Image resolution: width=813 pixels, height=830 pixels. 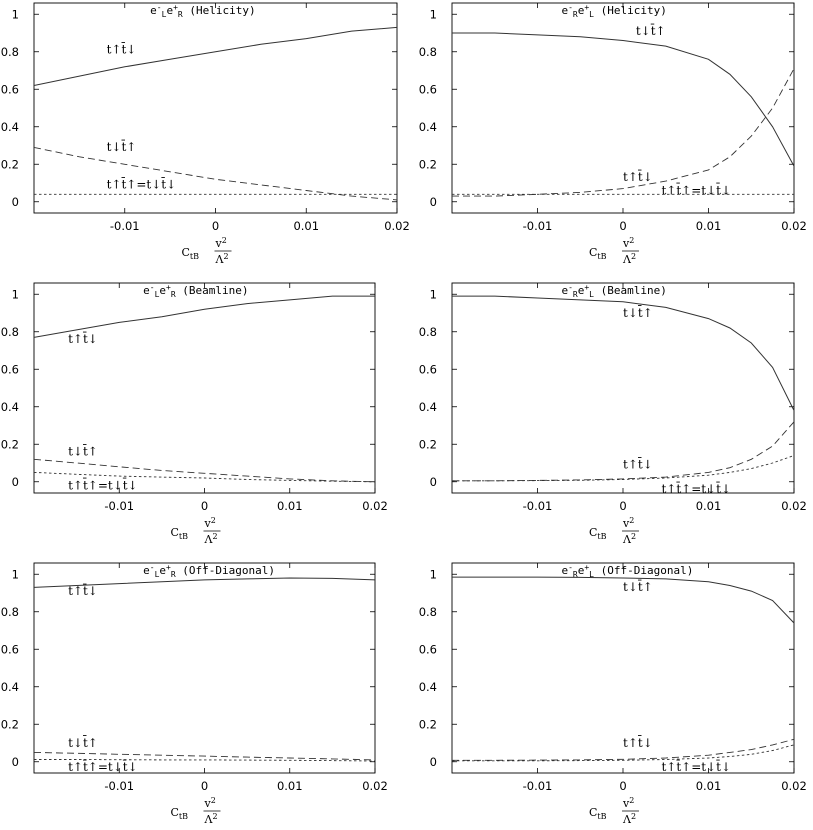 What do you see at coordinates (202, 11) in the screenshot?
I see `panel-title: e-Le+R (Helicity)` at bounding box center [202, 11].